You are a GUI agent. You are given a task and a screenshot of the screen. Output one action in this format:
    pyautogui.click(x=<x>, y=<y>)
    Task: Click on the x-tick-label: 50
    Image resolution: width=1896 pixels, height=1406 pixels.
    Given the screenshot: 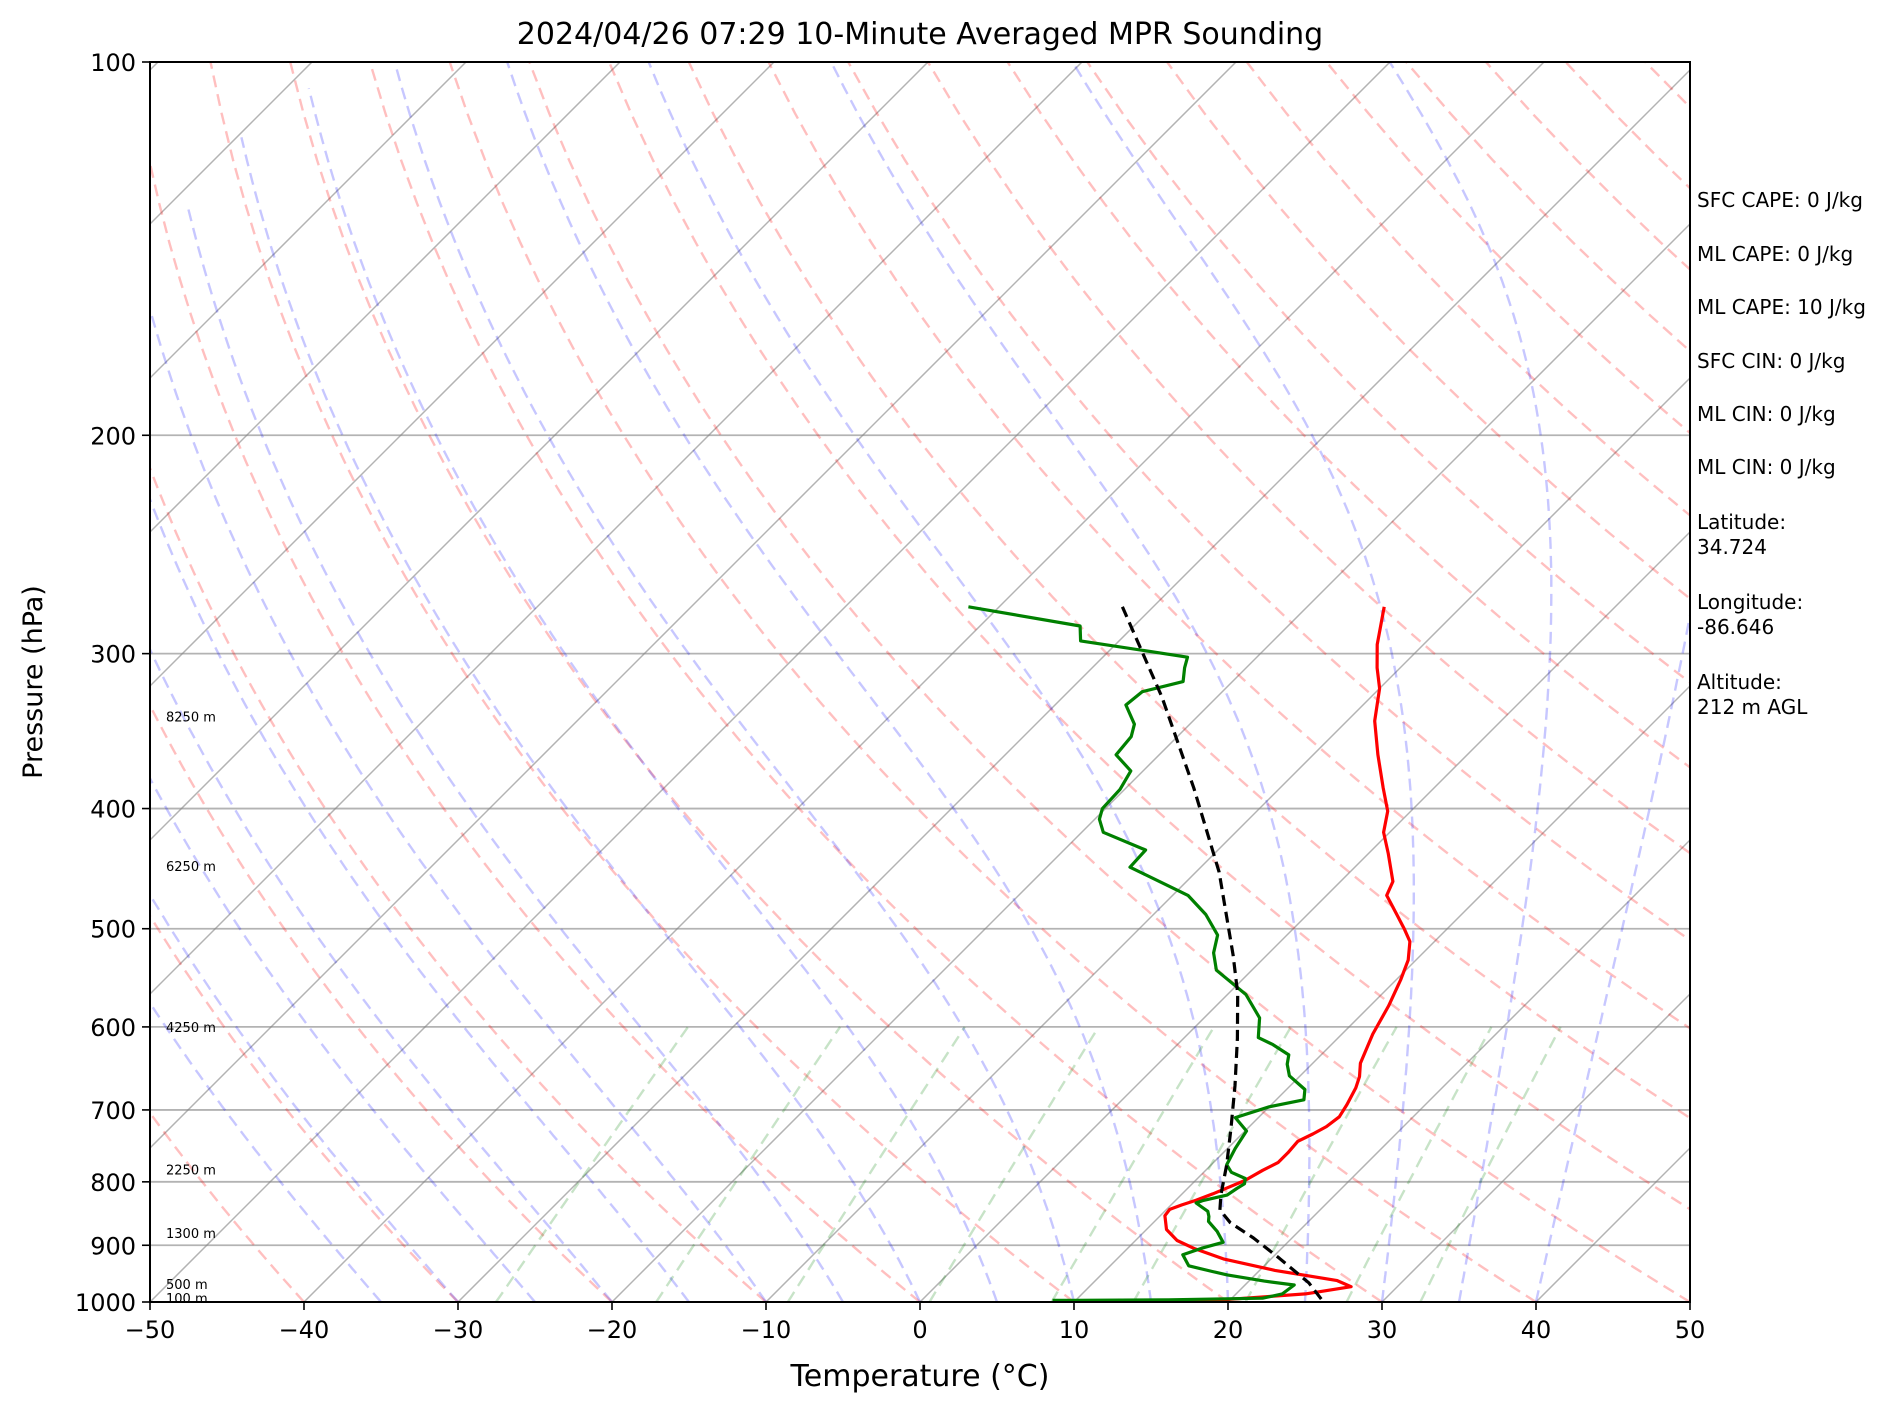 What is the action you would take?
    pyautogui.click(x=1690, y=1330)
    